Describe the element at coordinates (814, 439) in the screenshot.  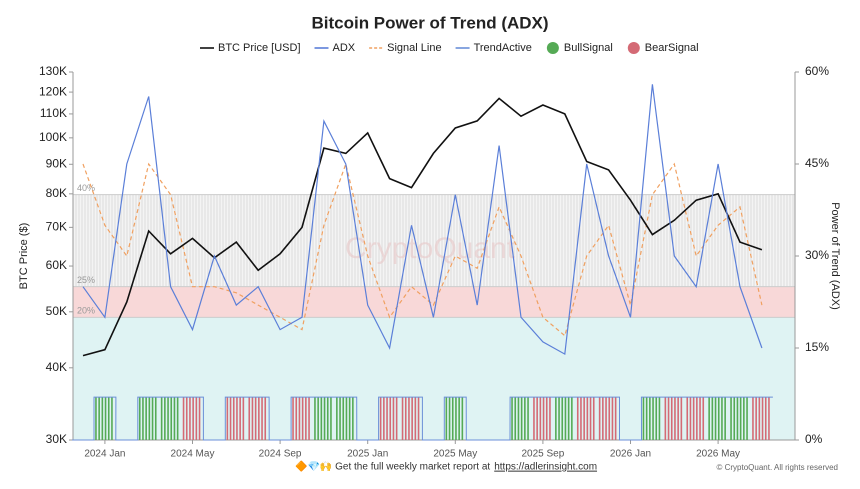
I see `y2-tick-label: 0%` at that location.